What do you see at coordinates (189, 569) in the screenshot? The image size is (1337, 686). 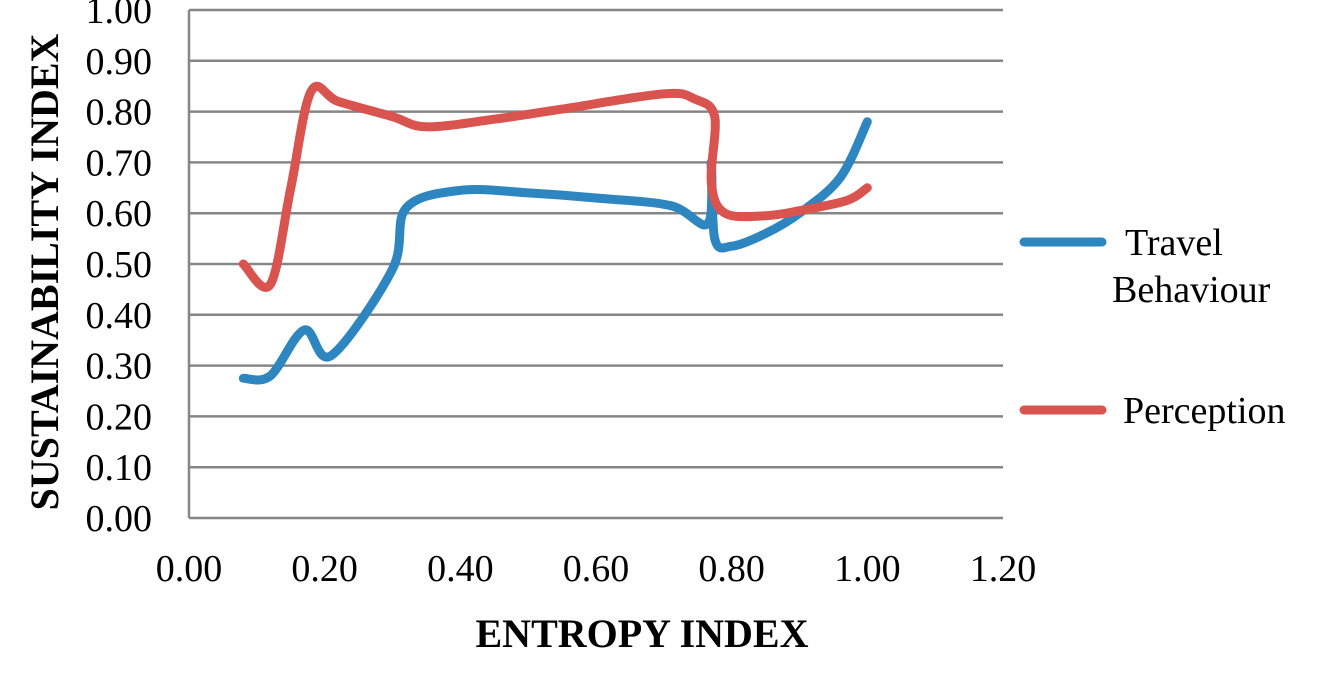 I see `x-tick-label: 0.00` at bounding box center [189, 569].